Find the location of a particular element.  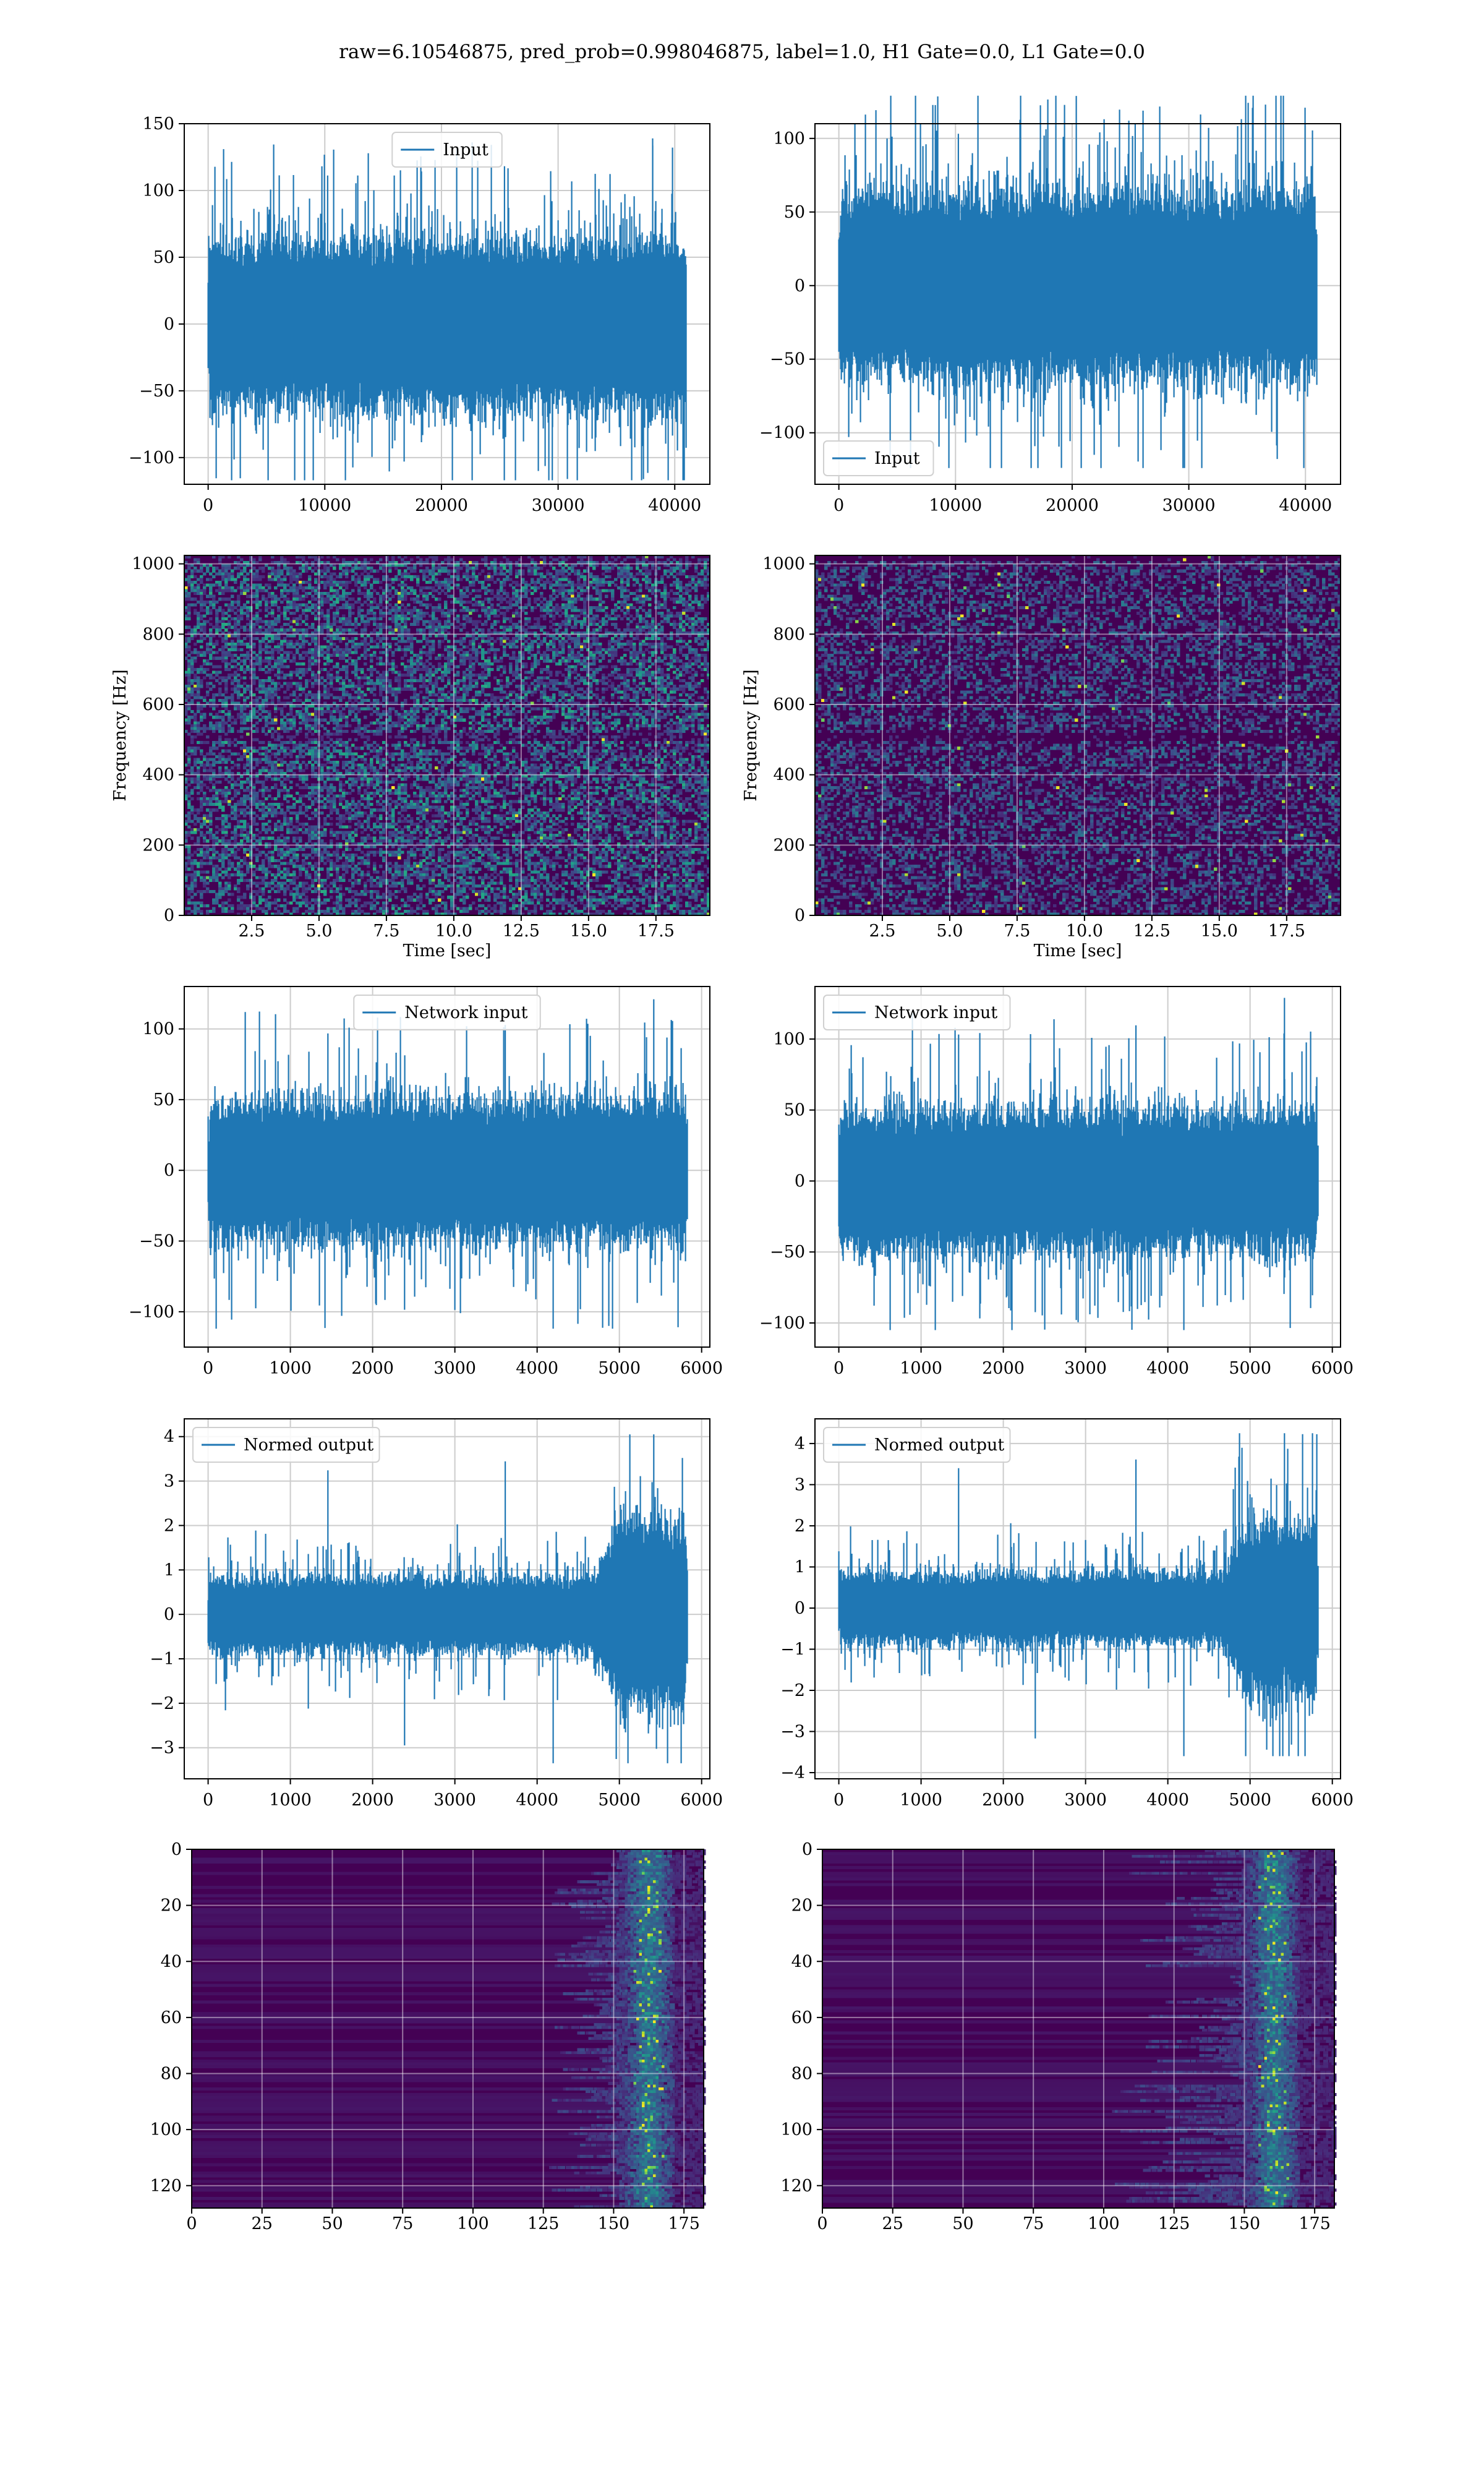

x-tick-label: 40000 is located at coordinates (1305, 505).